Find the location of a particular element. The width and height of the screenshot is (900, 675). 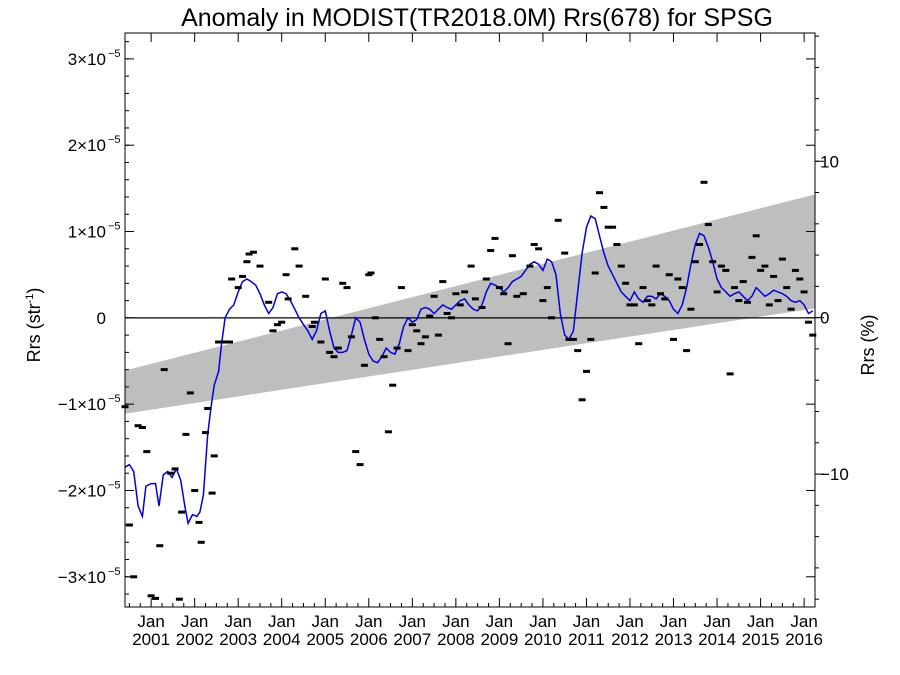

x-tick-year-label: 2015 is located at coordinates (761, 639).